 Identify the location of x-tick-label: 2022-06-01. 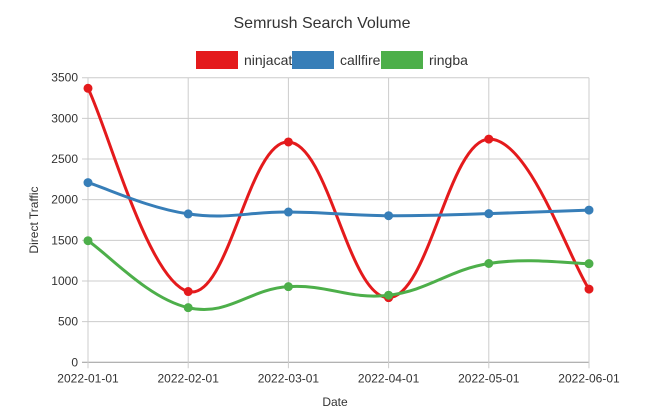
(589, 378).